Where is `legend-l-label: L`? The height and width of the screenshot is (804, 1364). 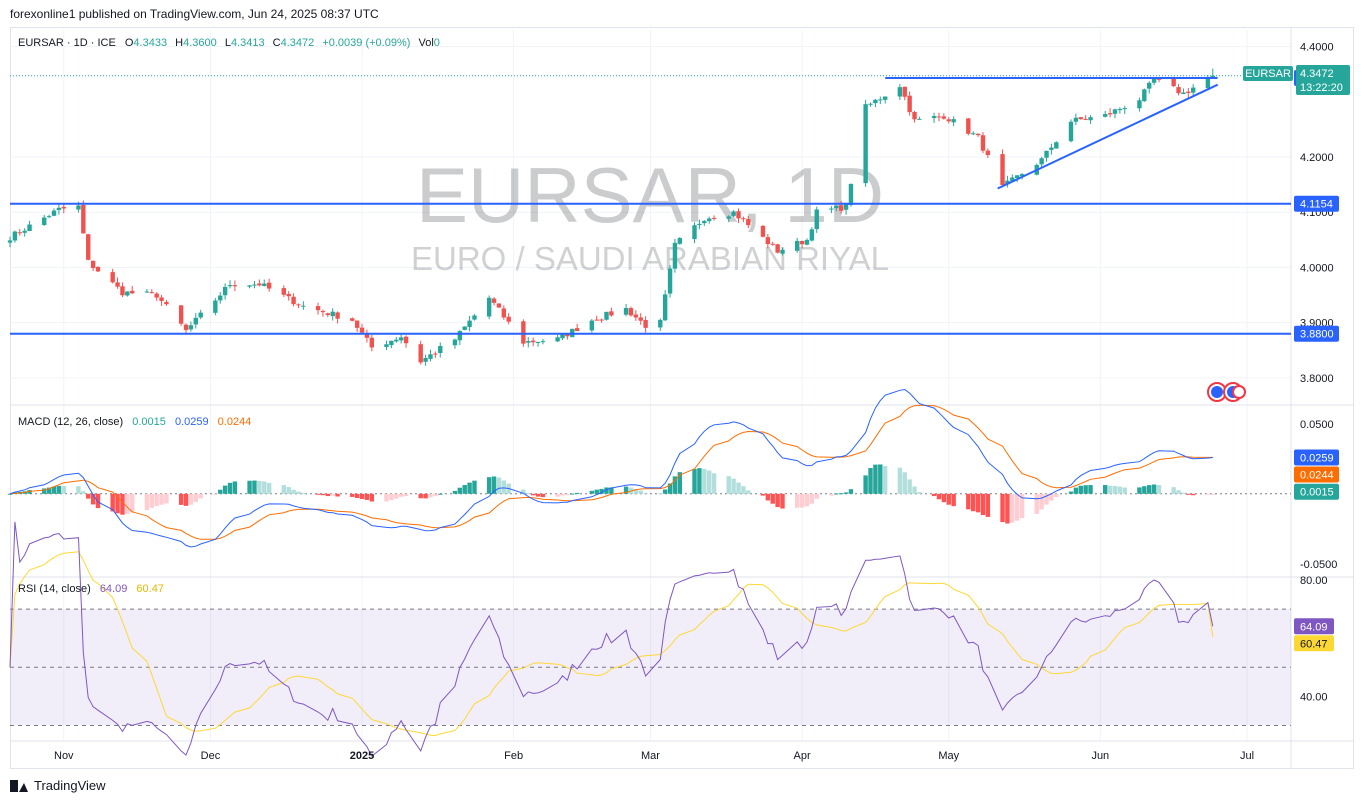
legend-l-label: L is located at coordinates (228, 43).